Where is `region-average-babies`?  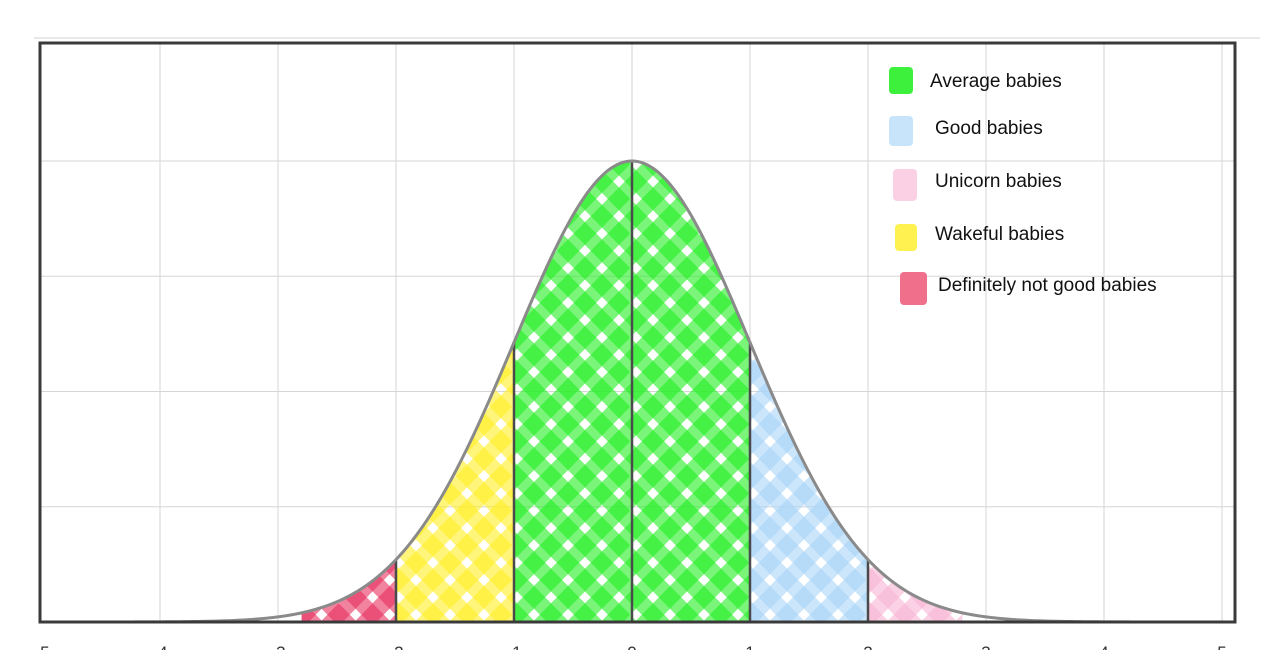 region-average-babies is located at coordinates (632, 391).